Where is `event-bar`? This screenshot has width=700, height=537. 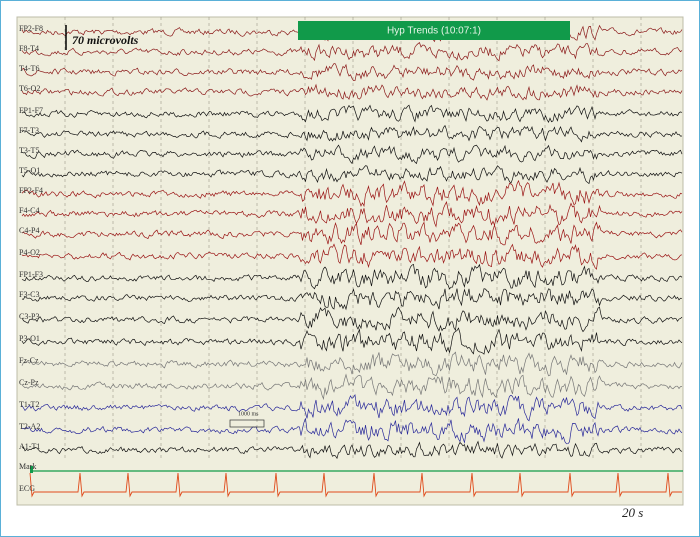 event-bar is located at coordinates (434, 30).